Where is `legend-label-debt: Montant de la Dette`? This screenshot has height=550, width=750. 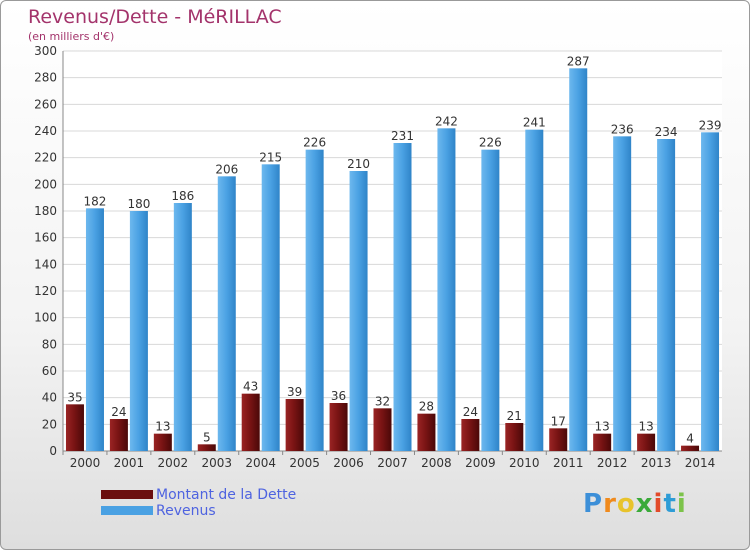 legend-label-debt: Montant de la Dette is located at coordinates (226, 495).